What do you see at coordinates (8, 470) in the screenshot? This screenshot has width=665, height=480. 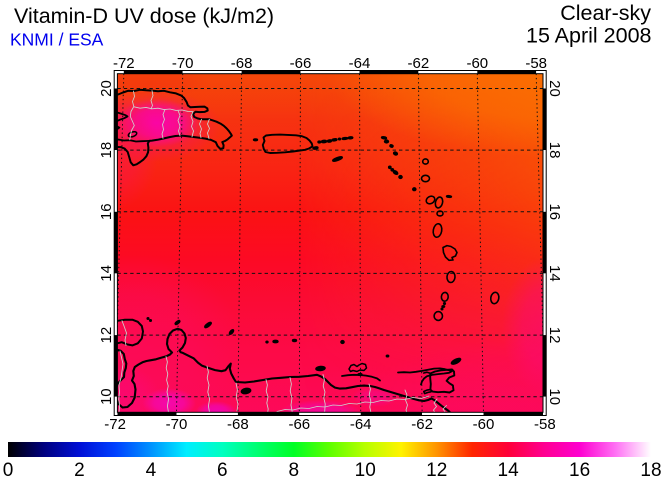 I see `svg-text: 0` at bounding box center [8, 470].